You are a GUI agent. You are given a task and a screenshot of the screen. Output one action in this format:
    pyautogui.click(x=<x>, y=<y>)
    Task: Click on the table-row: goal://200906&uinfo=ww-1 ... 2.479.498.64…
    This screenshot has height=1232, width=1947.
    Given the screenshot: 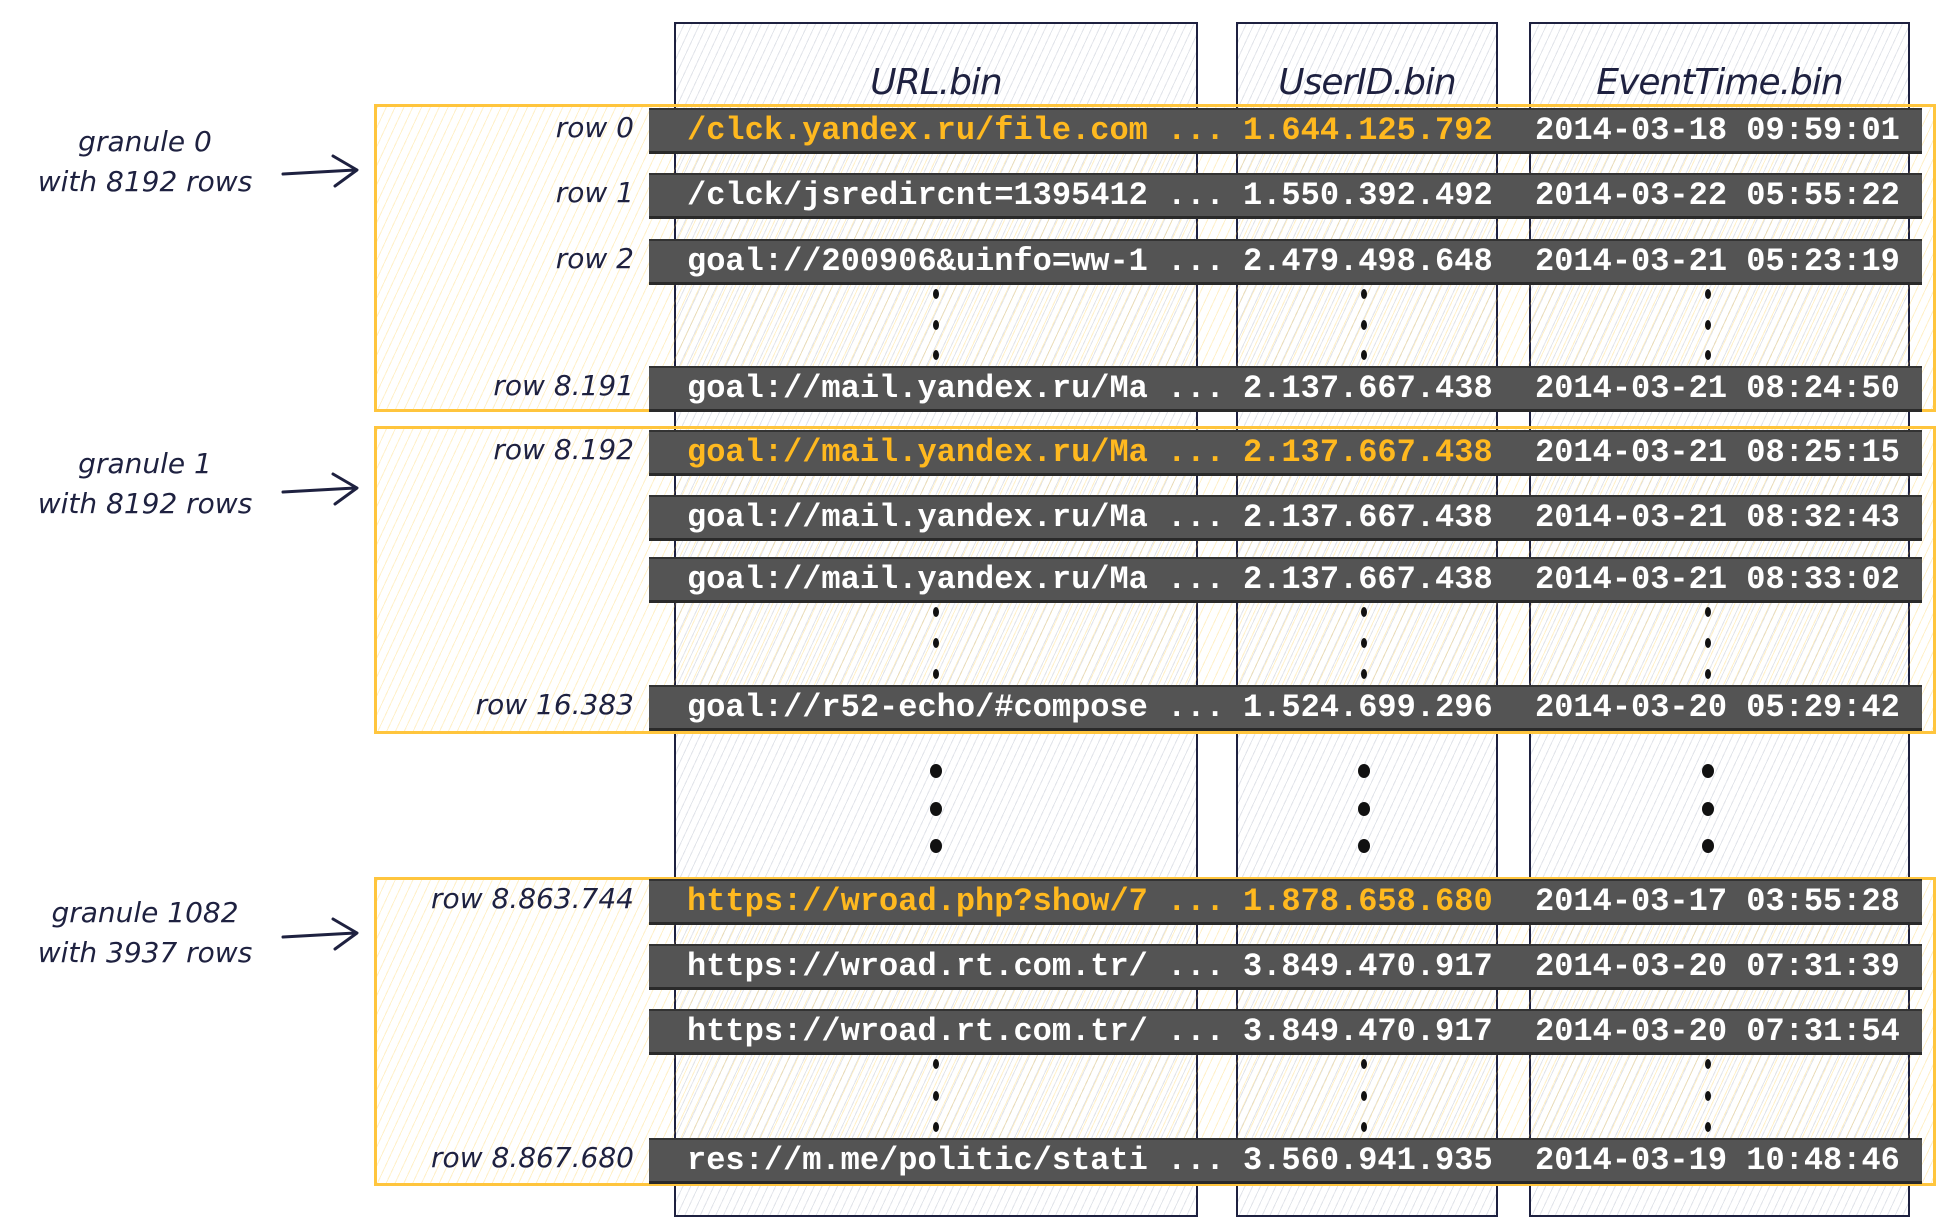 What is the action you would take?
    pyautogui.click(x=1285, y=262)
    